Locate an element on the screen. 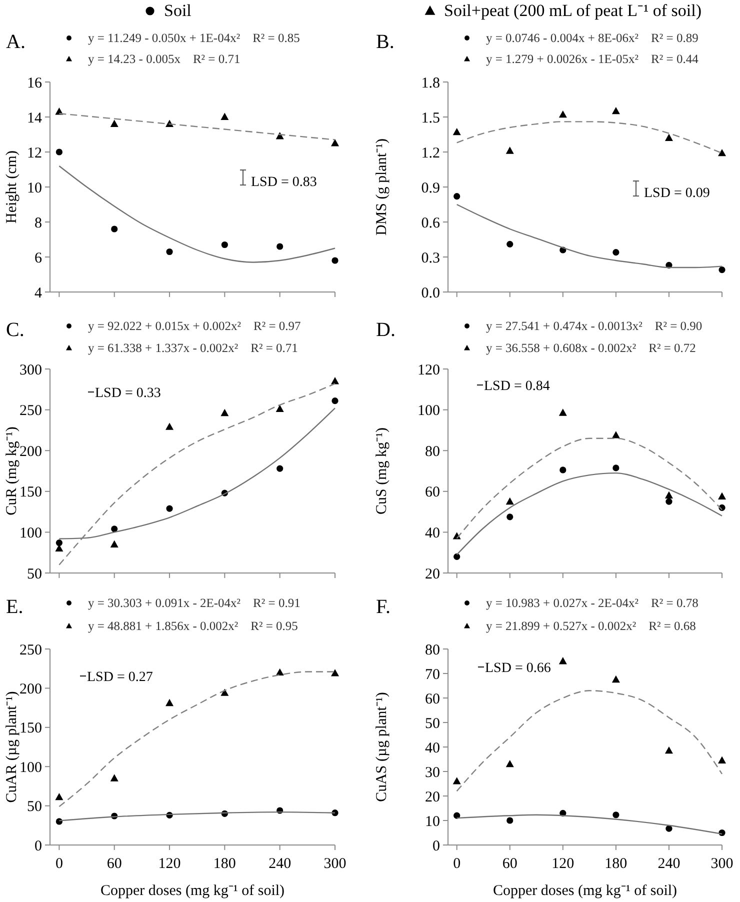  x-axis-title: Copper doses (mg kg⁻¹ of soil) is located at coordinates (192, 891).